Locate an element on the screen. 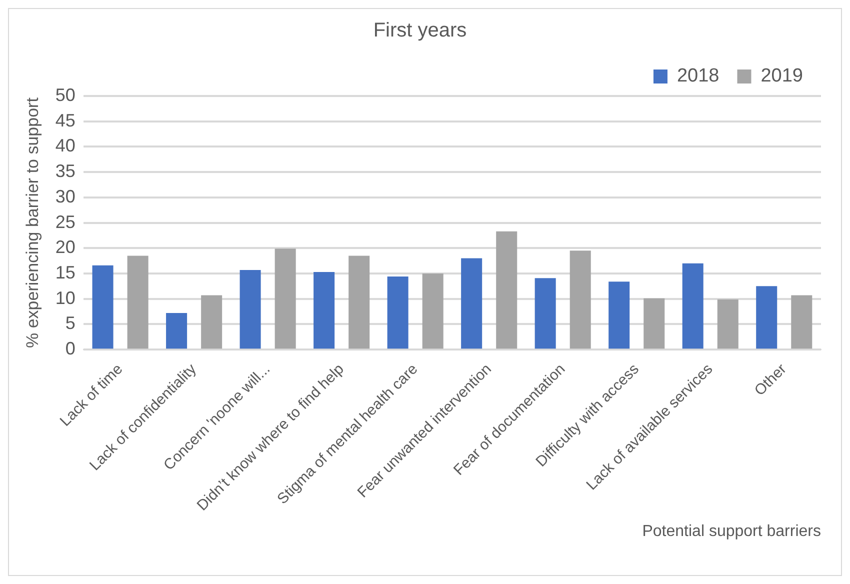  y-tick-label: 10 is located at coordinates (65, 298).